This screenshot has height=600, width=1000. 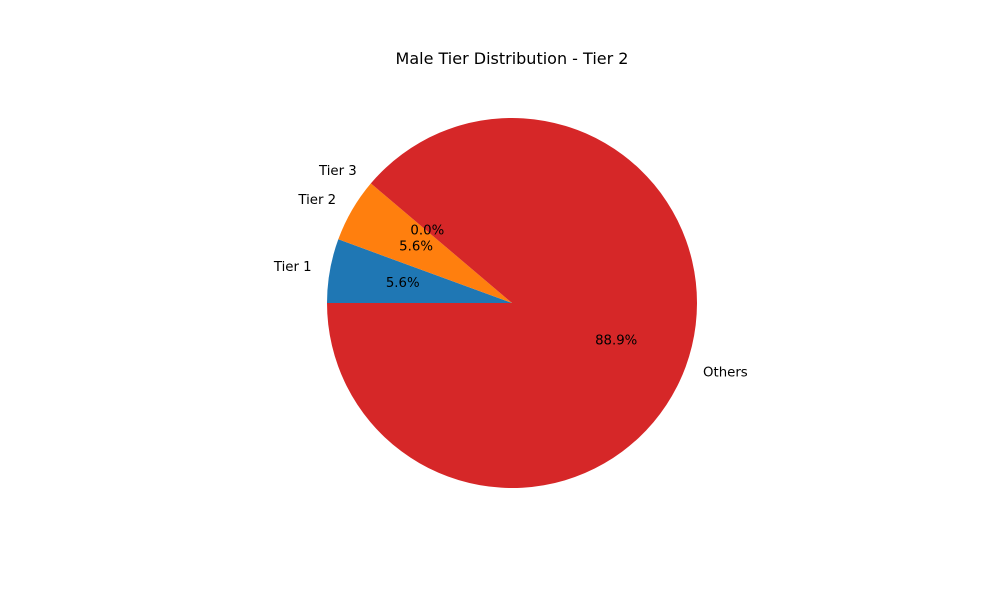 I want to click on slice-label-tier-3: Tier 3, so click(x=337, y=171).